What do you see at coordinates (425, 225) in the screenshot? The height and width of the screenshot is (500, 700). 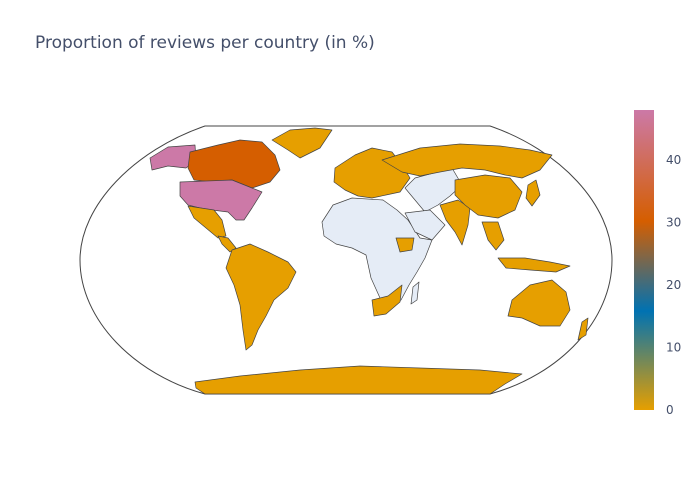 I see `region-arabia` at bounding box center [425, 225].